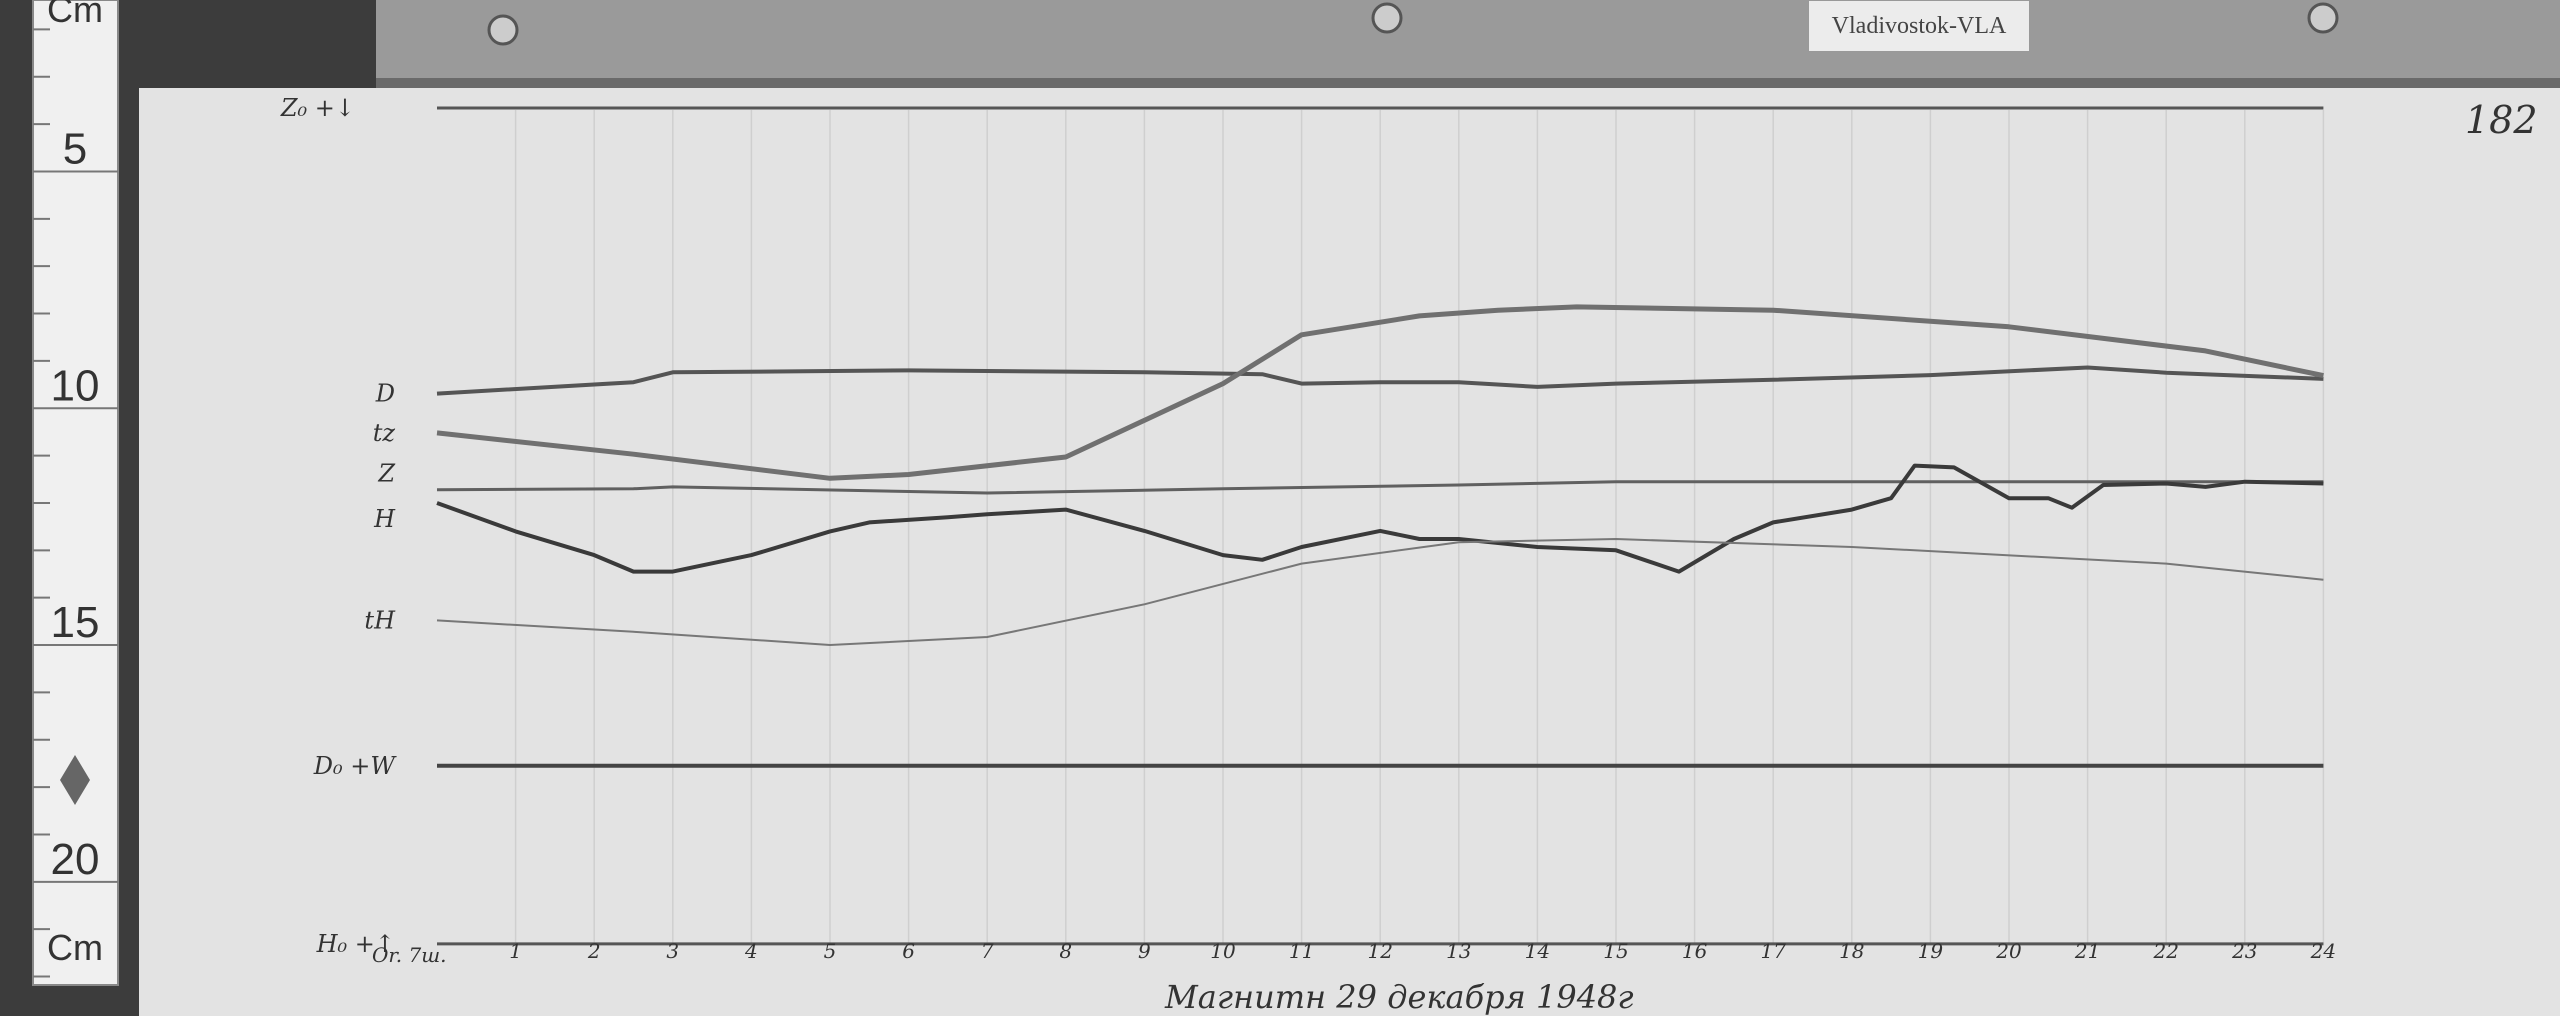 This screenshot has height=1016, width=2560. Describe the element at coordinates (385, 394) in the screenshot. I see `trace-label: D` at that location.